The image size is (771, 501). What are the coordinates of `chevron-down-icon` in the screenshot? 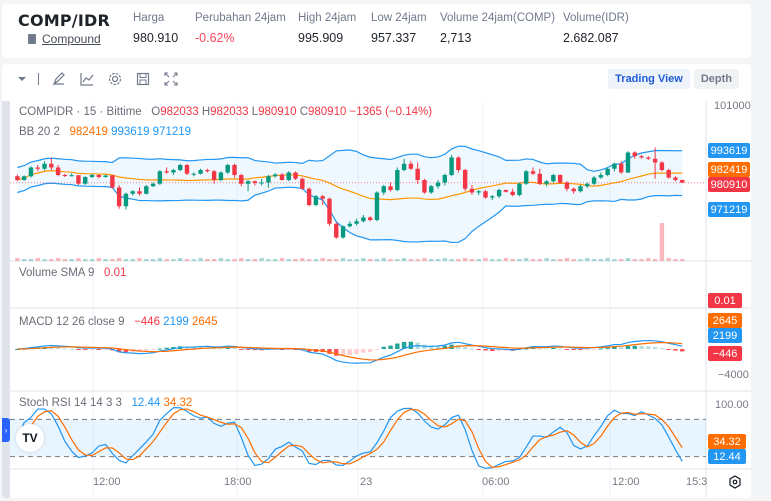 It's located at (22, 79).